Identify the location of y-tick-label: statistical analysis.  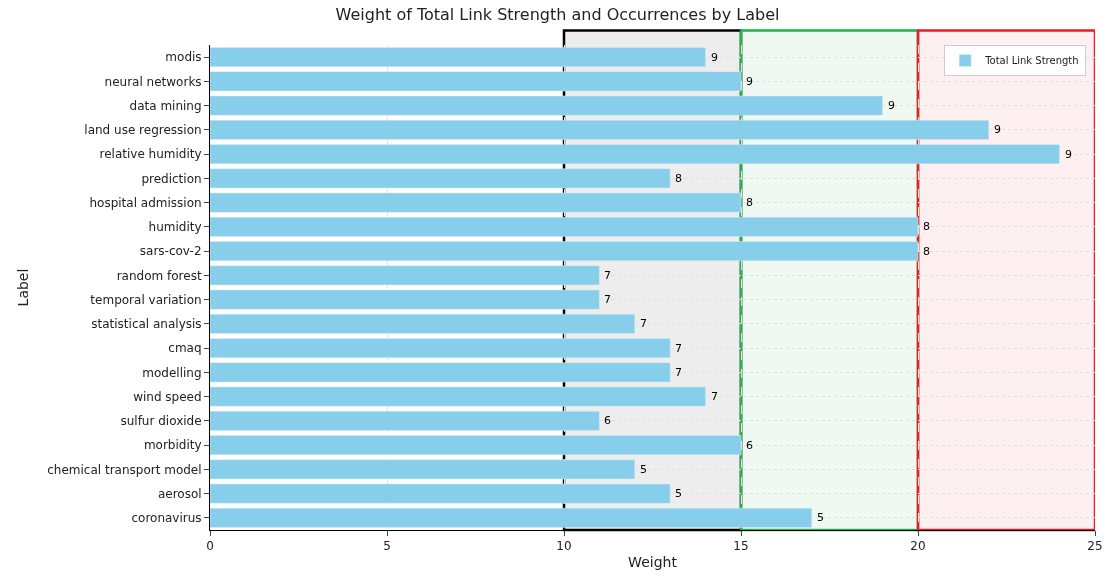
(146, 324).